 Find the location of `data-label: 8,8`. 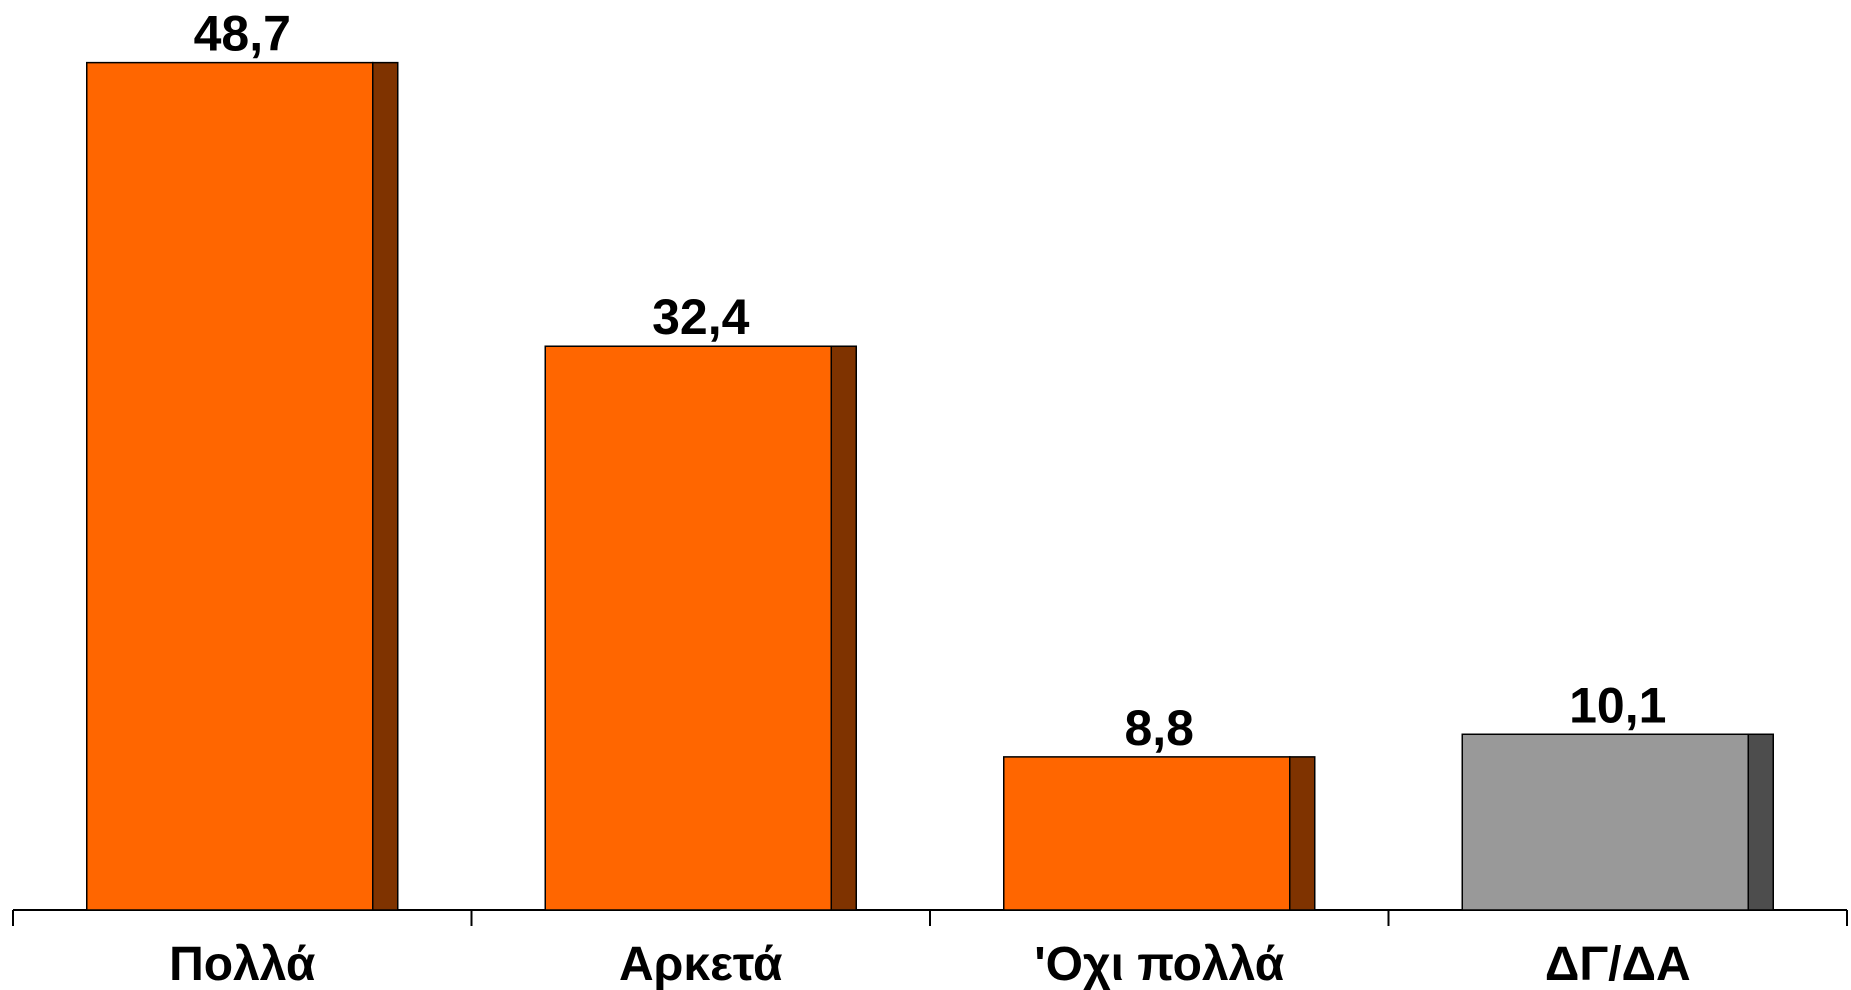

data-label: 8,8 is located at coordinates (1159, 728).